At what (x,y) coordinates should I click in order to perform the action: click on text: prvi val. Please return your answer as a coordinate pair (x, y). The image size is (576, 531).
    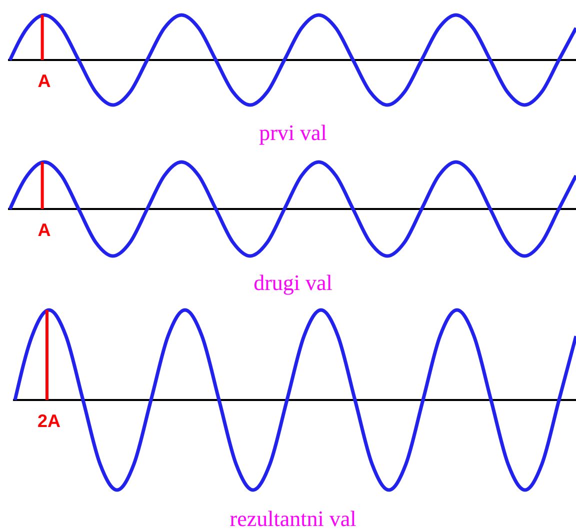
    Looking at the image, I should click on (293, 132).